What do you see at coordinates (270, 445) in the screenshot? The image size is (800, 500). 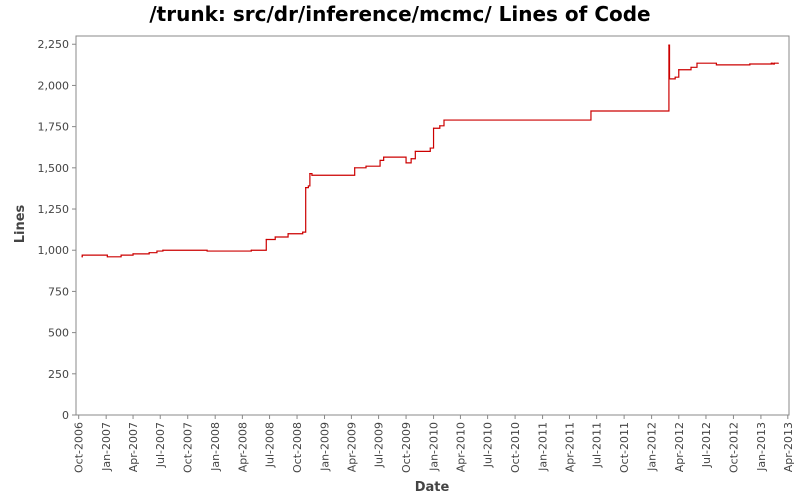 I see `x-tick-label: Jul-2008` at bounding box center [270, 445].